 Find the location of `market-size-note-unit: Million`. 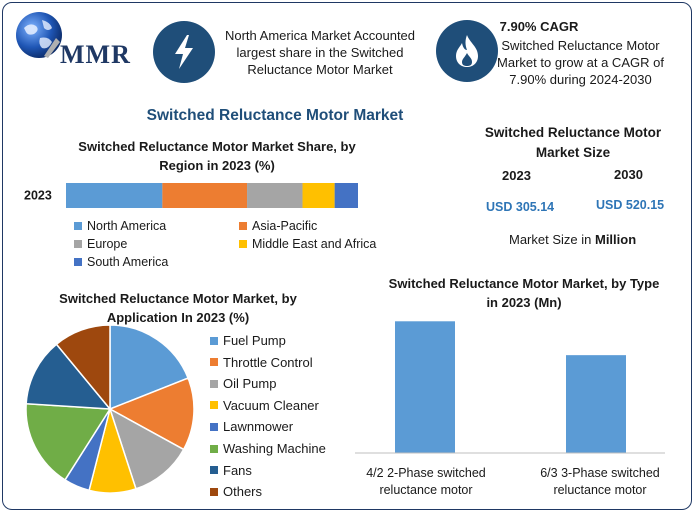

market-size-note-unit: Million is located at coordinates (615, 239).